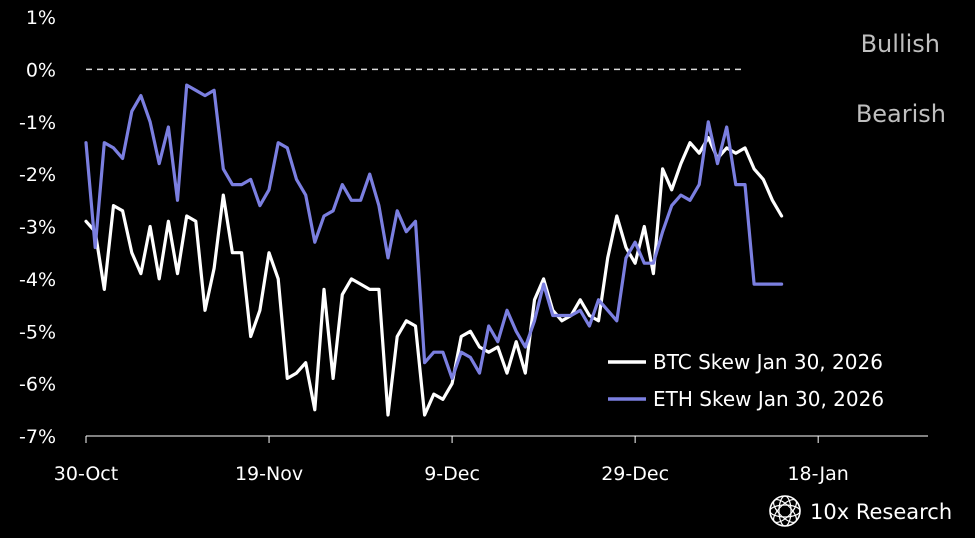 The width and height of the screenshot is (975, 538). Describe the element at coordinates (269, 474) in the screenshot. I see `x-tick-label: 19-Nov` at that location.